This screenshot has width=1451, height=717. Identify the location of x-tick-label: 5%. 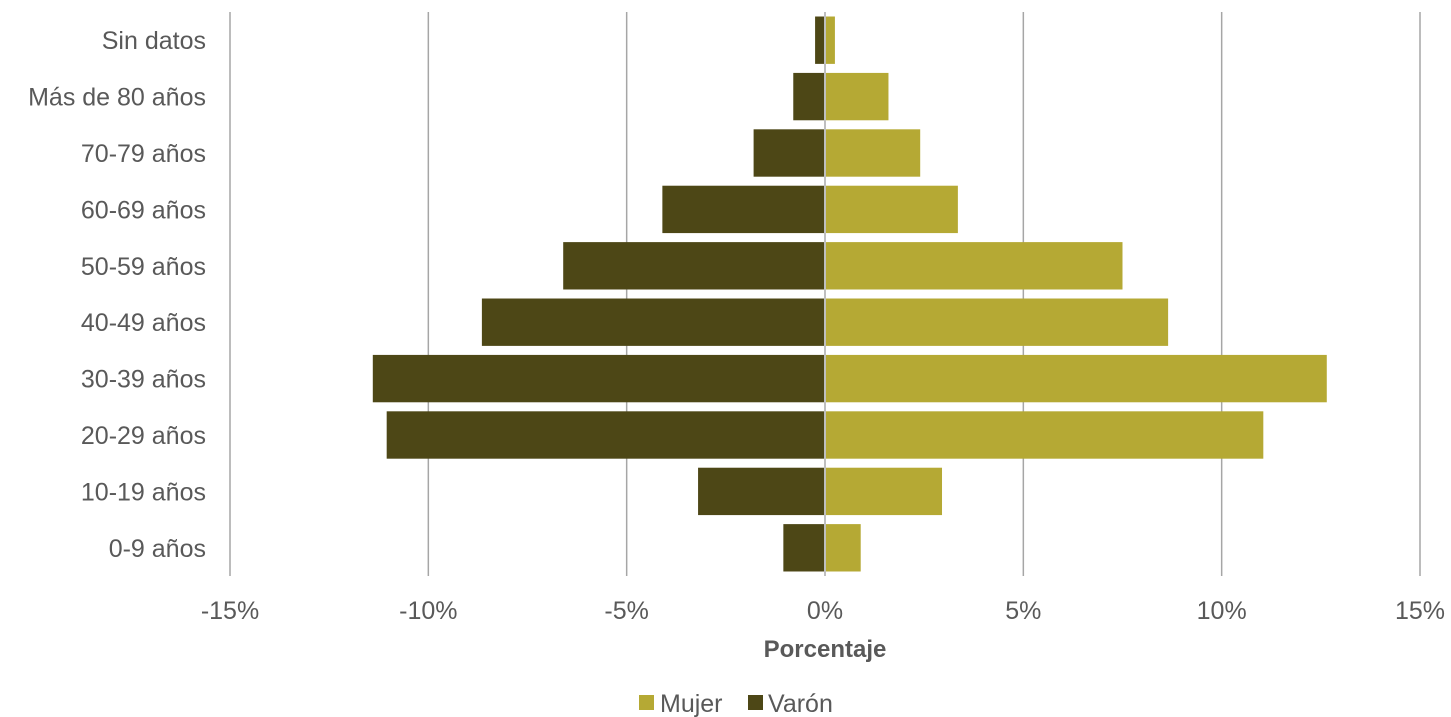
(1023, 611).